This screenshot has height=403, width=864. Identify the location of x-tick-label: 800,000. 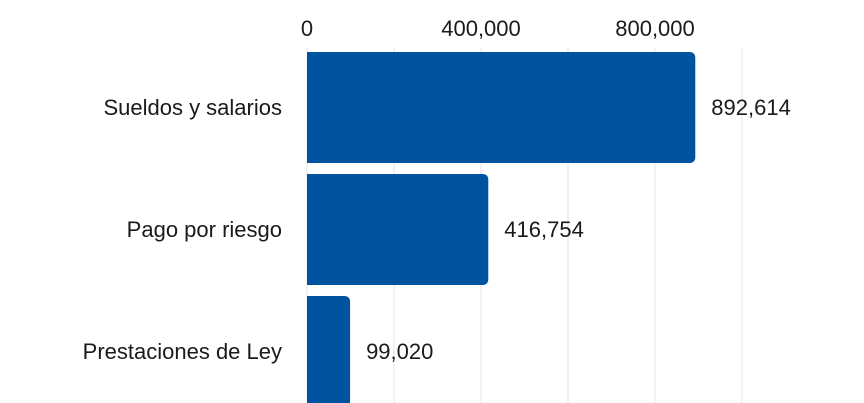
(655, 28).